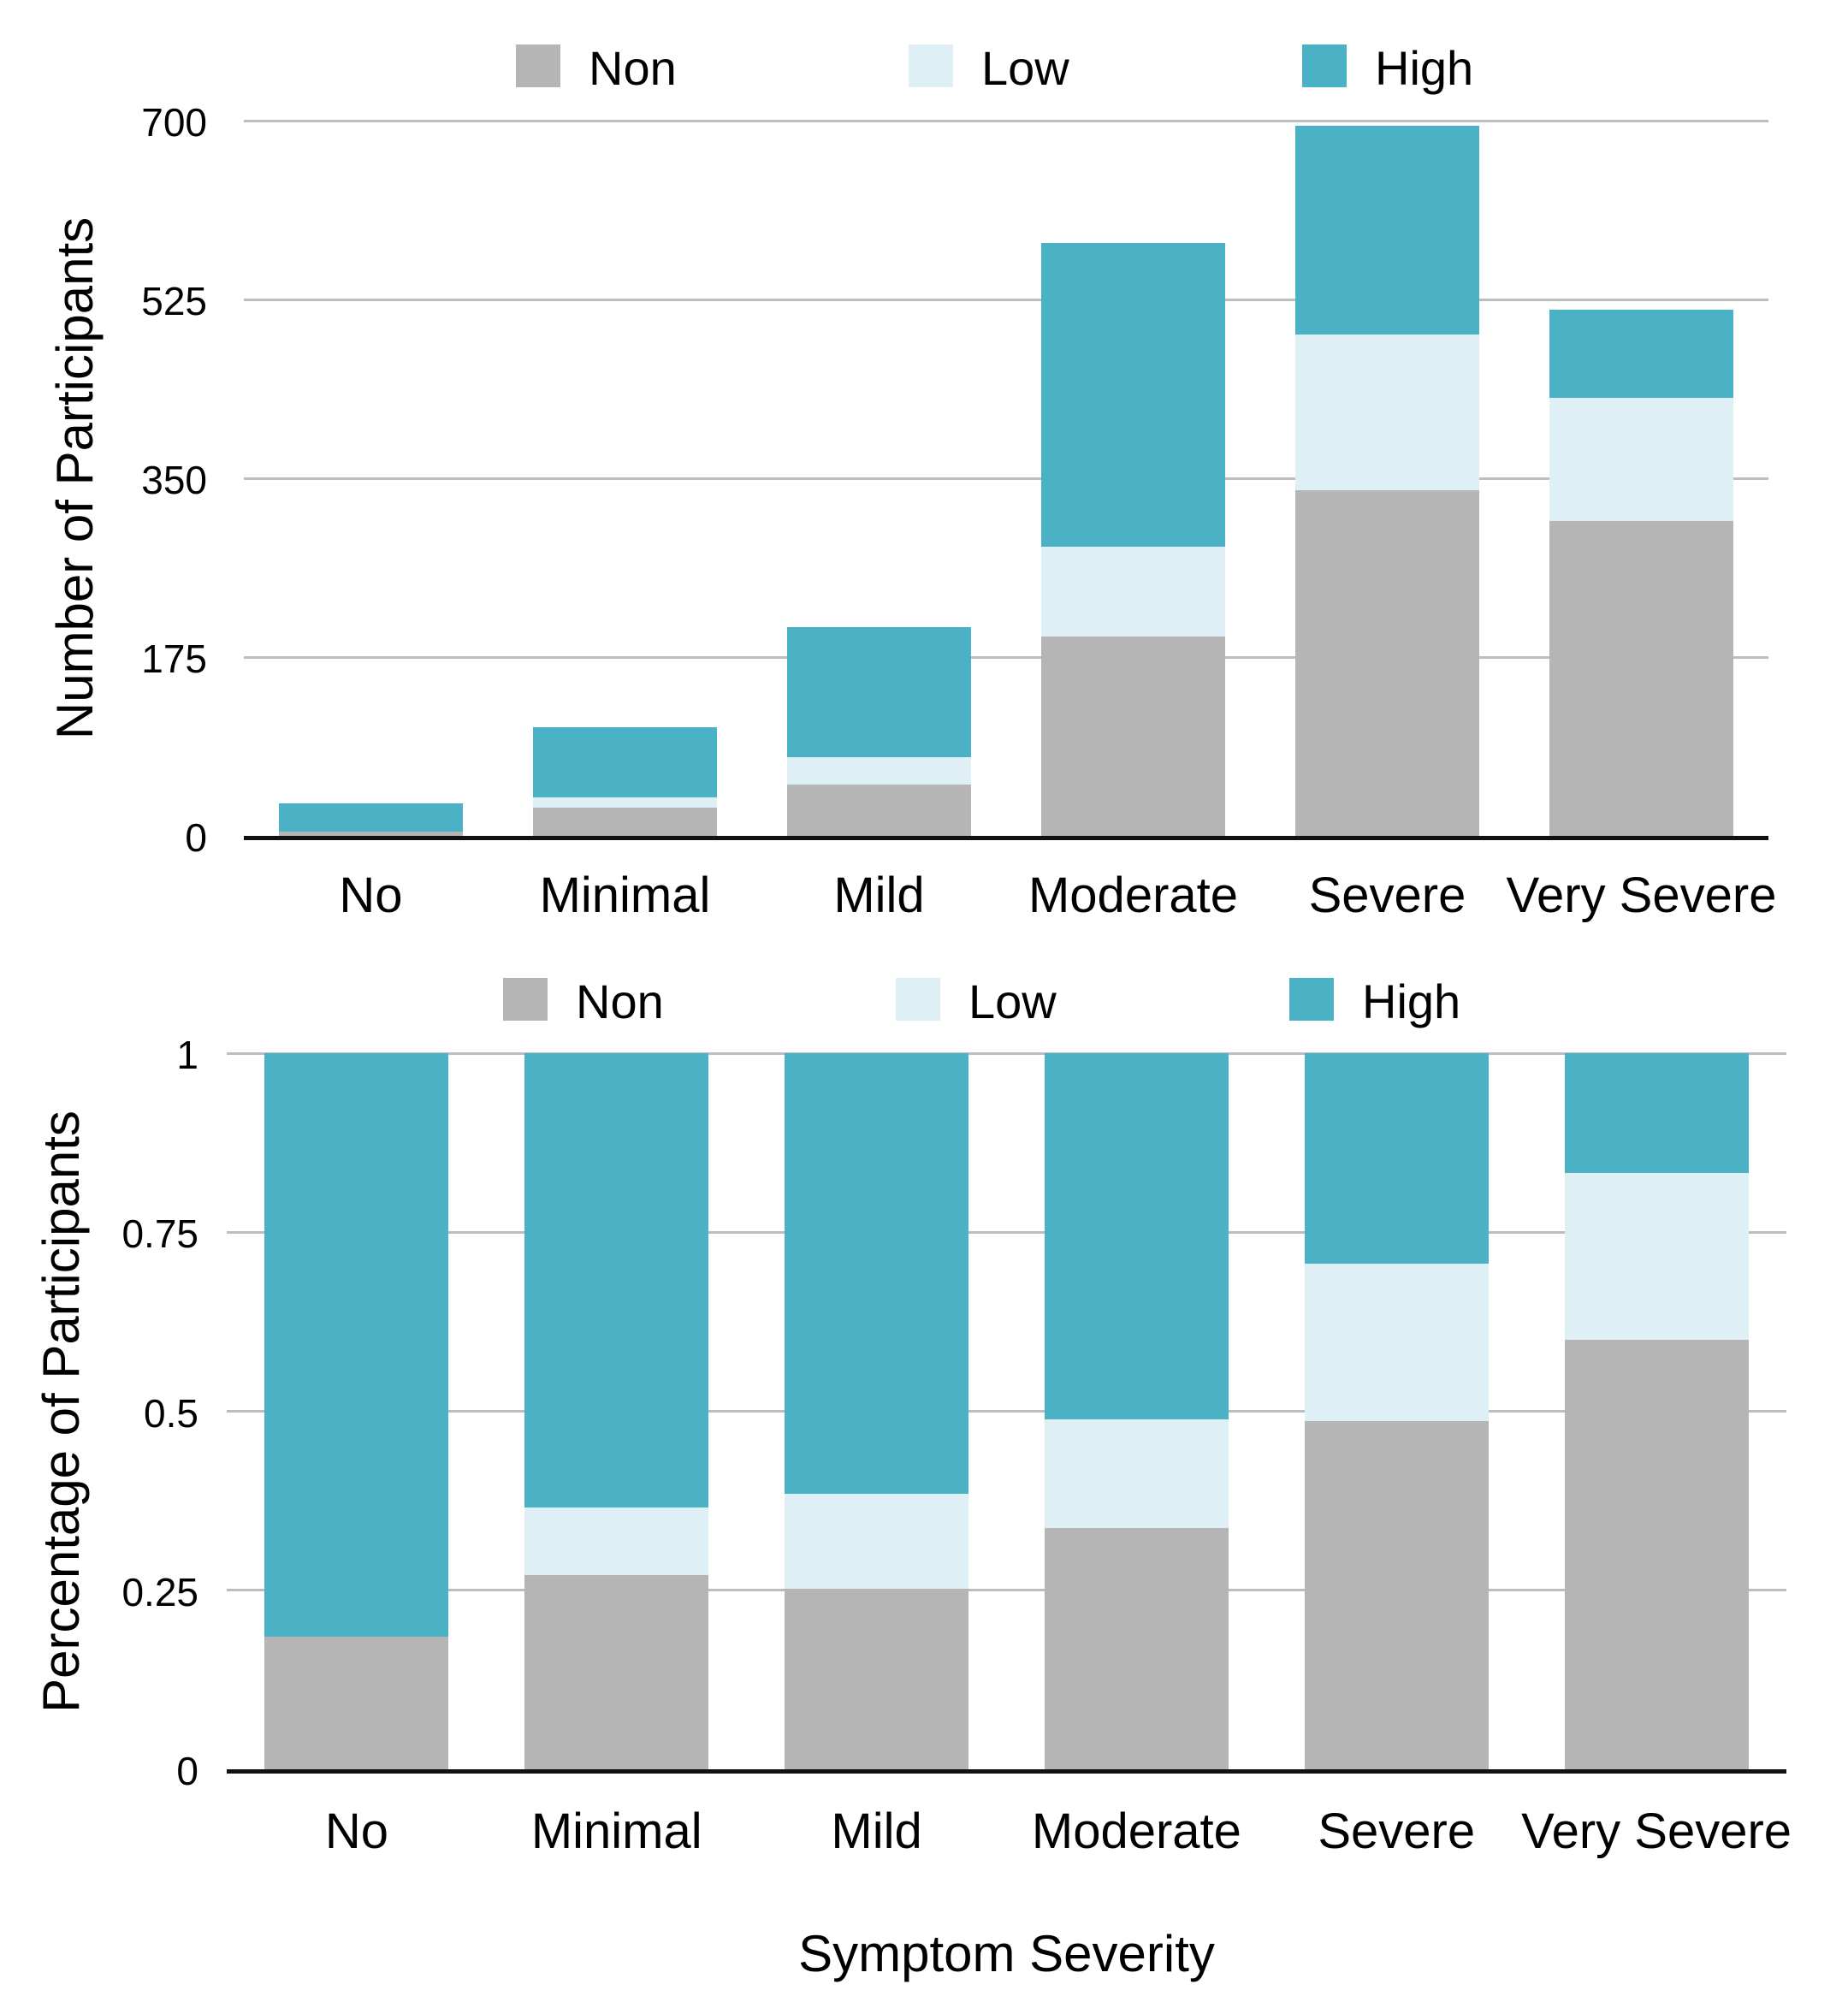 The height and width of the screenshot is (2002, 1848). I want to click on y-tick-label: 700, so click(174, 122).